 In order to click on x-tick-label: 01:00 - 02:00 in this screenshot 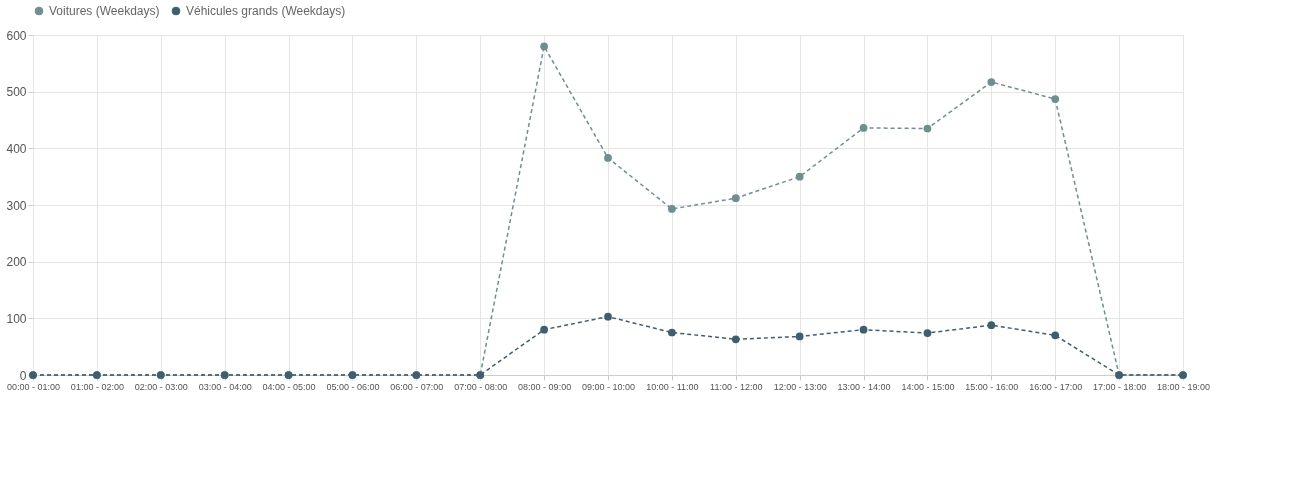, I will do `click(97, 386)`.